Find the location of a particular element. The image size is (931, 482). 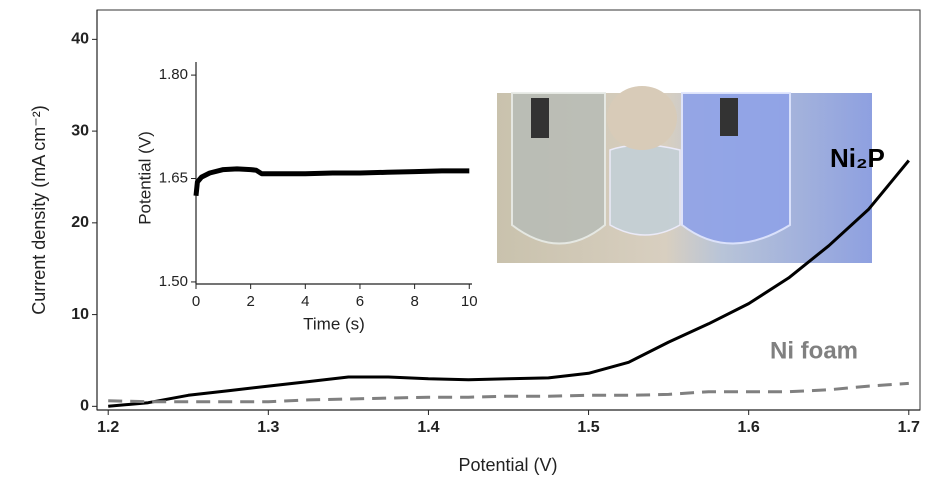

x-tick-label: 1.6 is located at coordinates (749, 427).